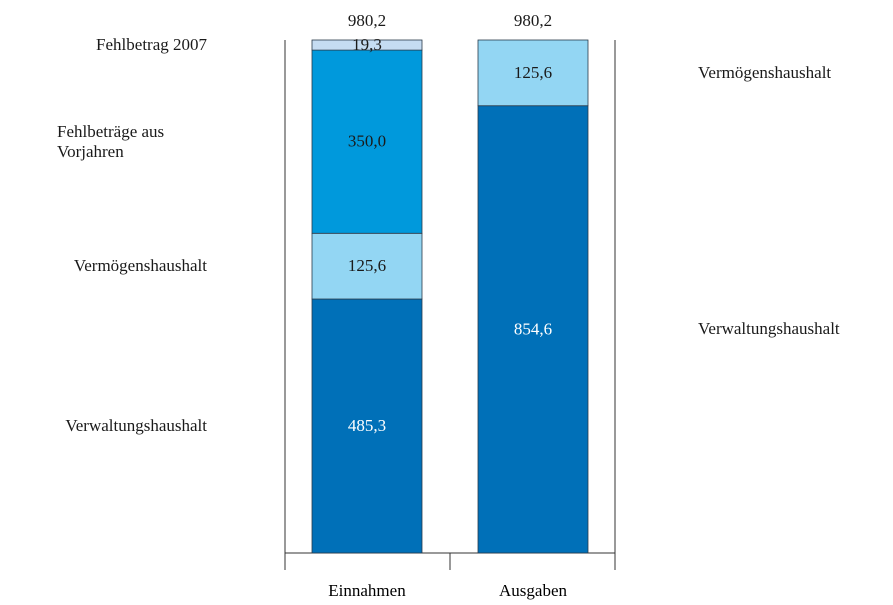 Image resolution: width=893 pixels, height=605 pixels. What do you see at coordinates (151, 45) in the screenshot?
I see `series-label-left: Fehlbetrag 2007` at bounding box center [151, 45].